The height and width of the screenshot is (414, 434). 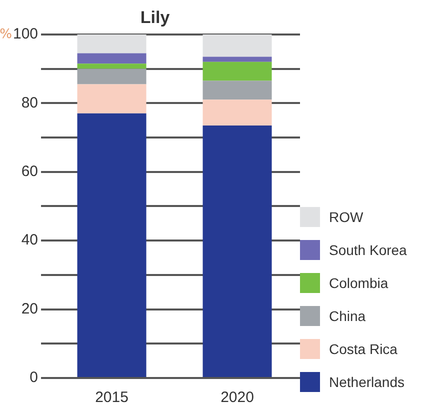 I want to click on chart-title: Lily, so click(x=155, y=17).